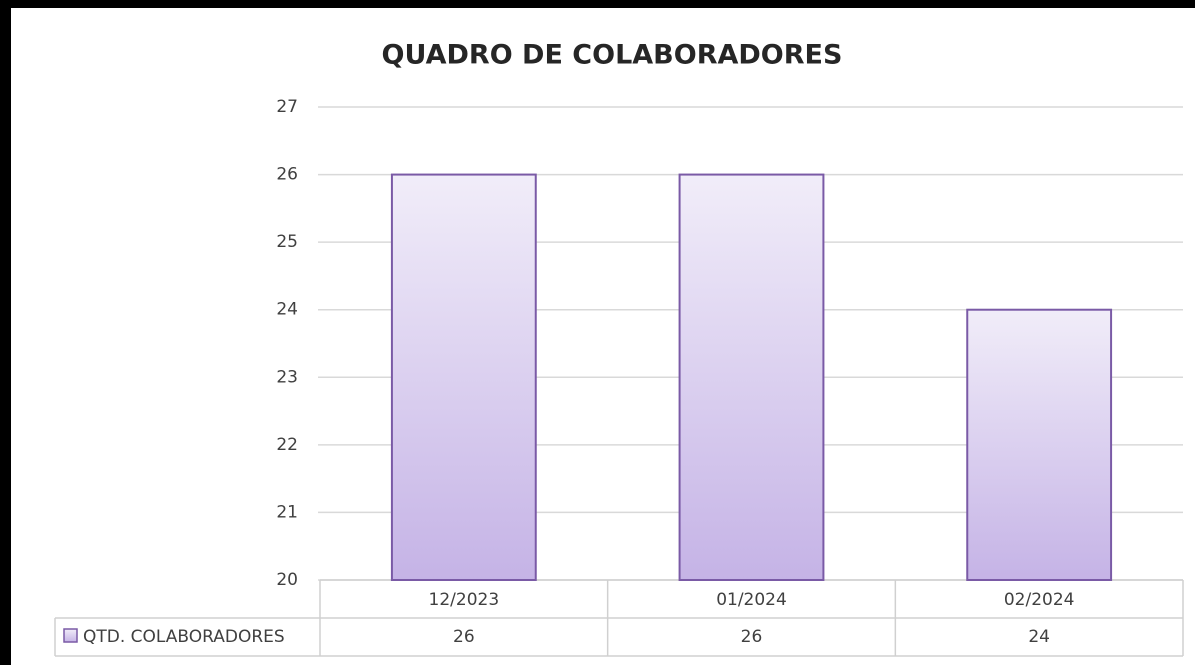 The height and width of the screenshot is (665, 1195). What do you see at coordinates (751, 600) in the screenshot?
I see `x-tick-label: 01/2024` at bounding box center [751, 600].